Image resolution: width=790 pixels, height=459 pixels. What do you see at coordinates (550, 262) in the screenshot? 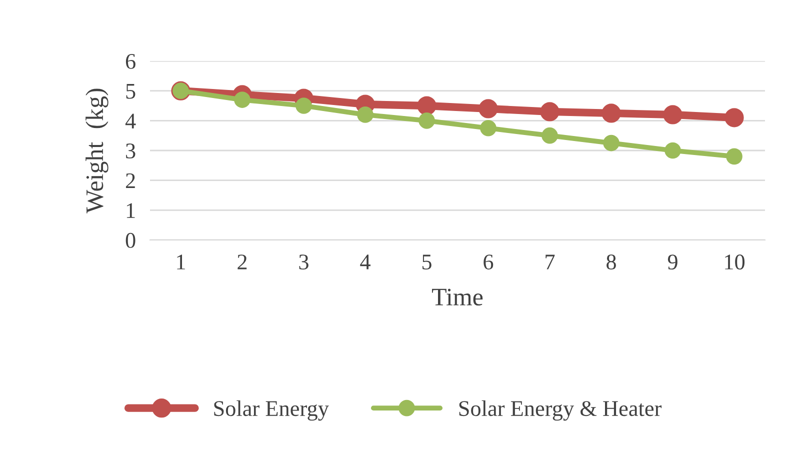
I see `x-tick-label: 7` at bounding box center [550, 262].